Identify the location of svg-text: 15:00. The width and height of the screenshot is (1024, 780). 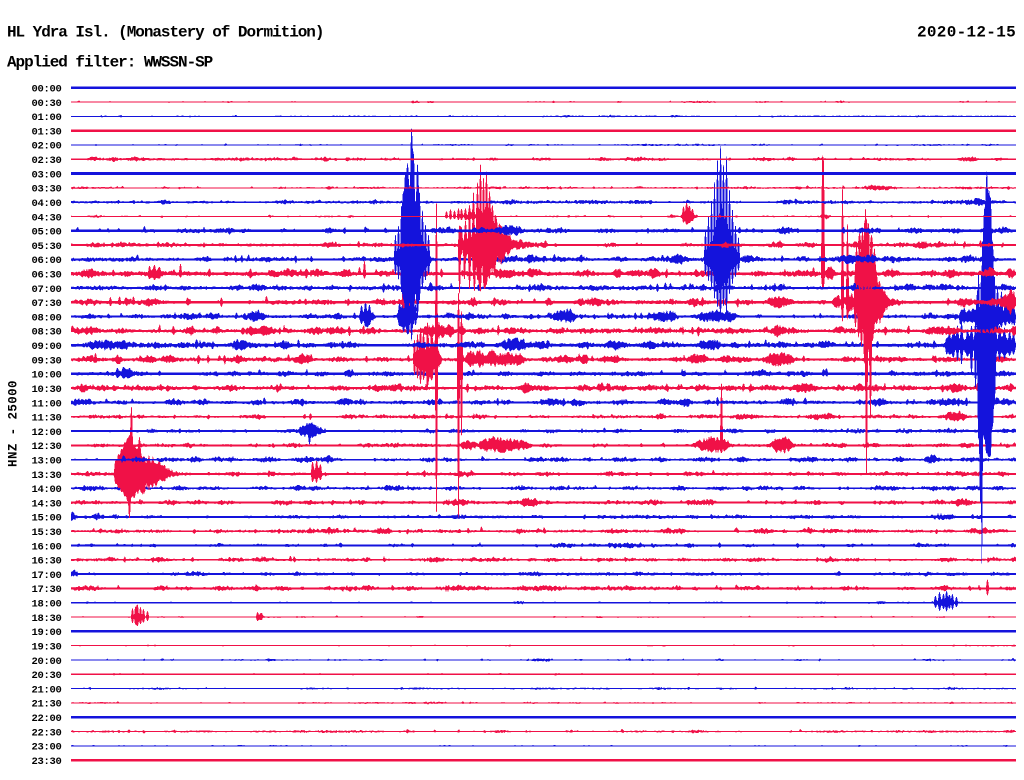
(46, 519).